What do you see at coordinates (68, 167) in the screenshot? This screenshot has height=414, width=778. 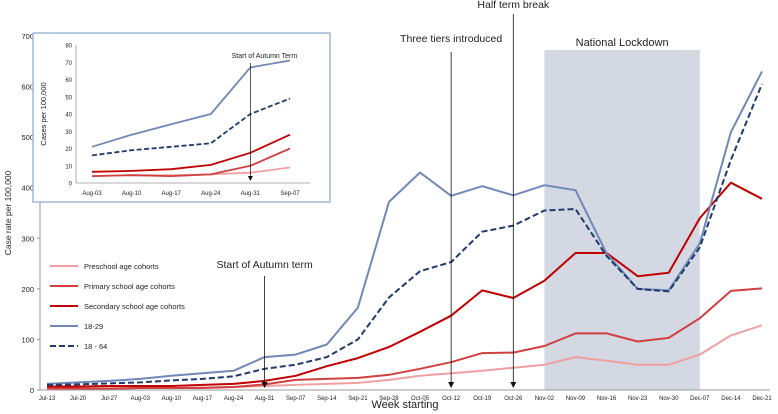 I see `inset-y-tick-label: 10` at bounding box center [68, 167].